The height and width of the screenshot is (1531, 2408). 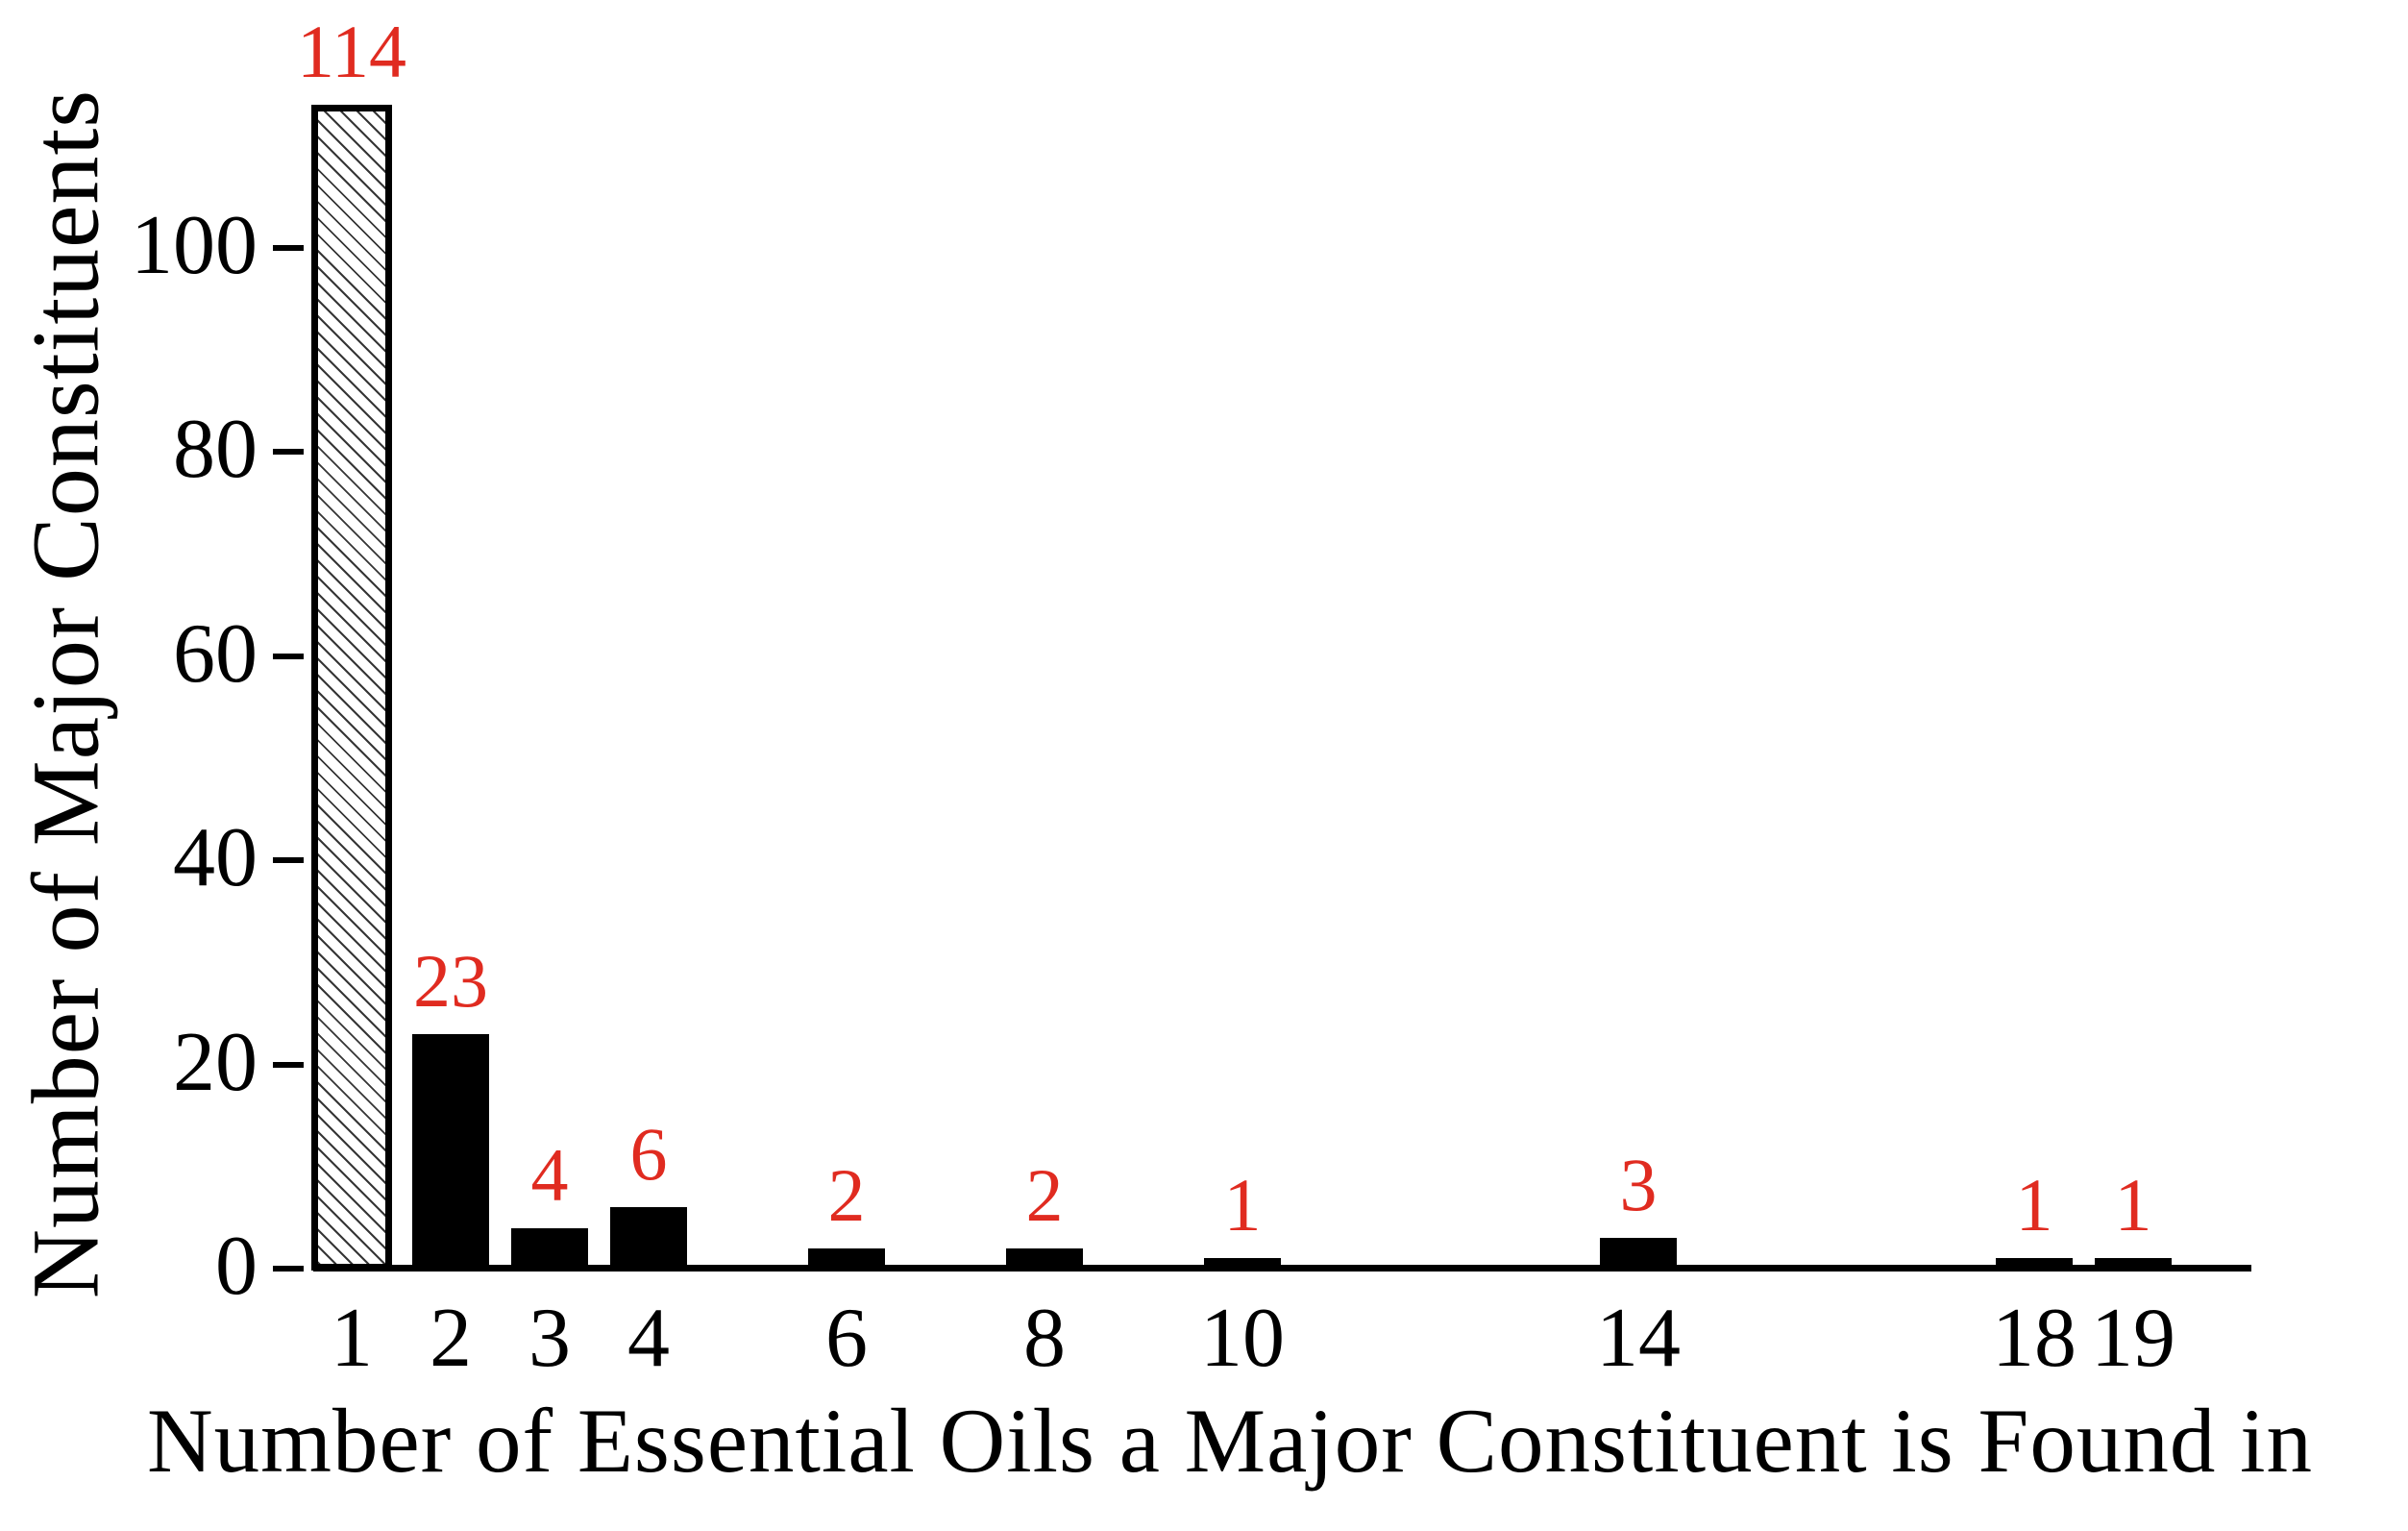 What do you see at coordinates (549, 1175) in the screenshot?
I see `bar-value-label: 4` at bounding box center [549, 1175].